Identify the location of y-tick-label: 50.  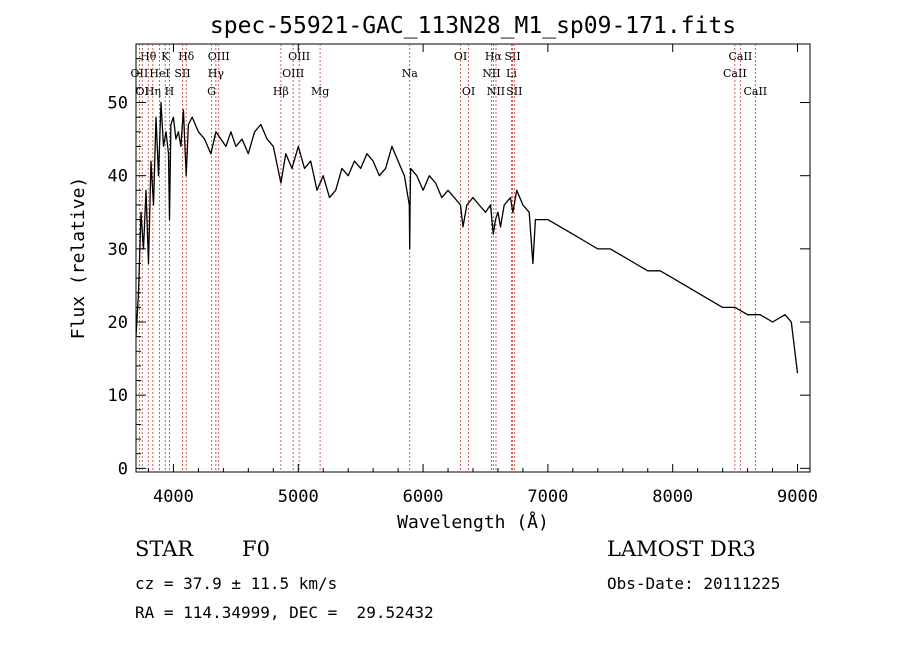
(118, 104).